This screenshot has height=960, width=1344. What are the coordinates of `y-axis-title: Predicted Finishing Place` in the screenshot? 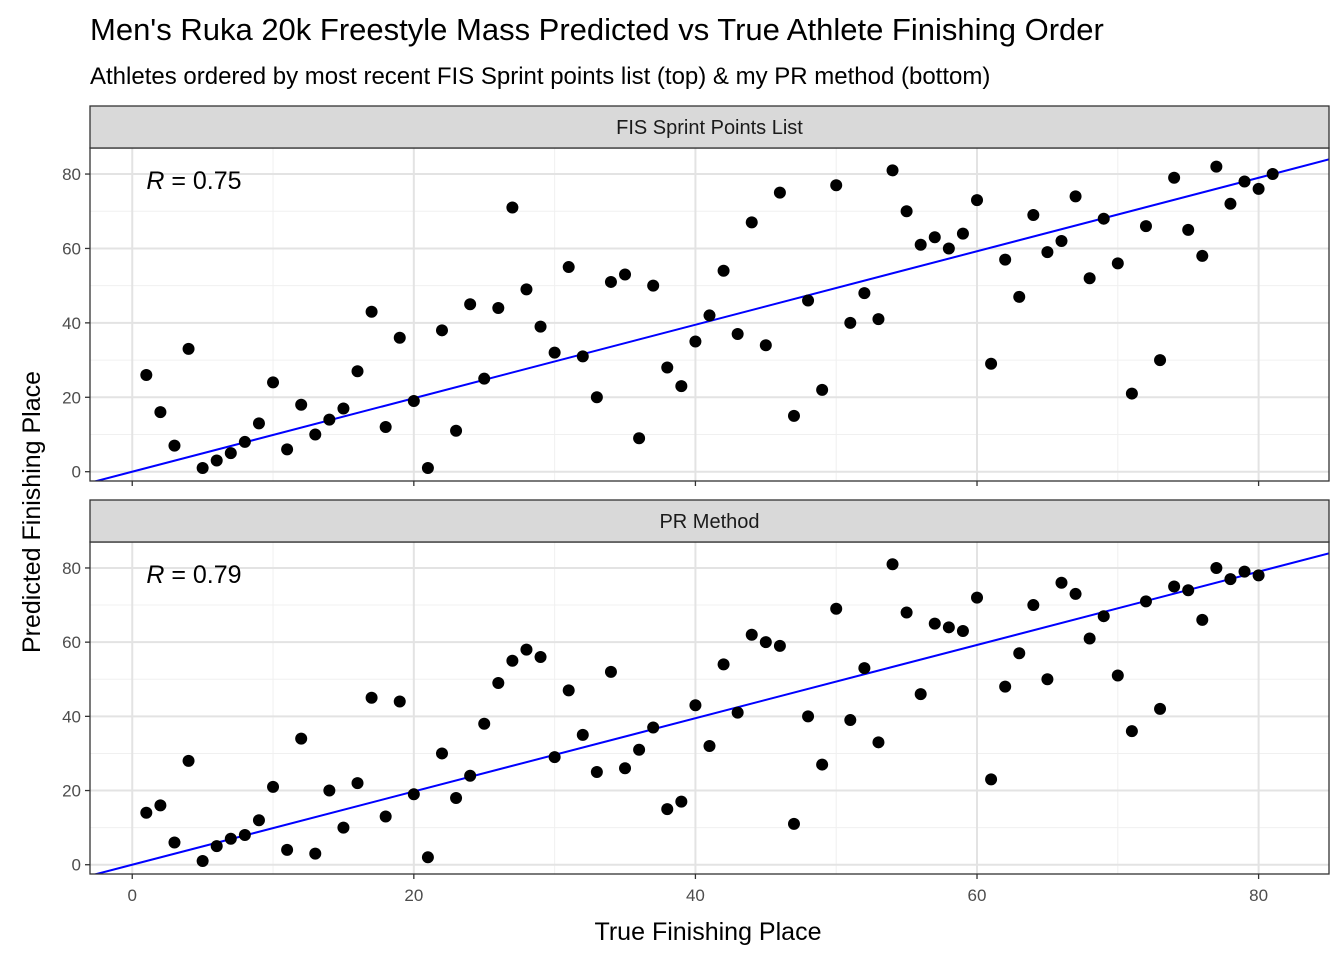 It's located at (32, 512).